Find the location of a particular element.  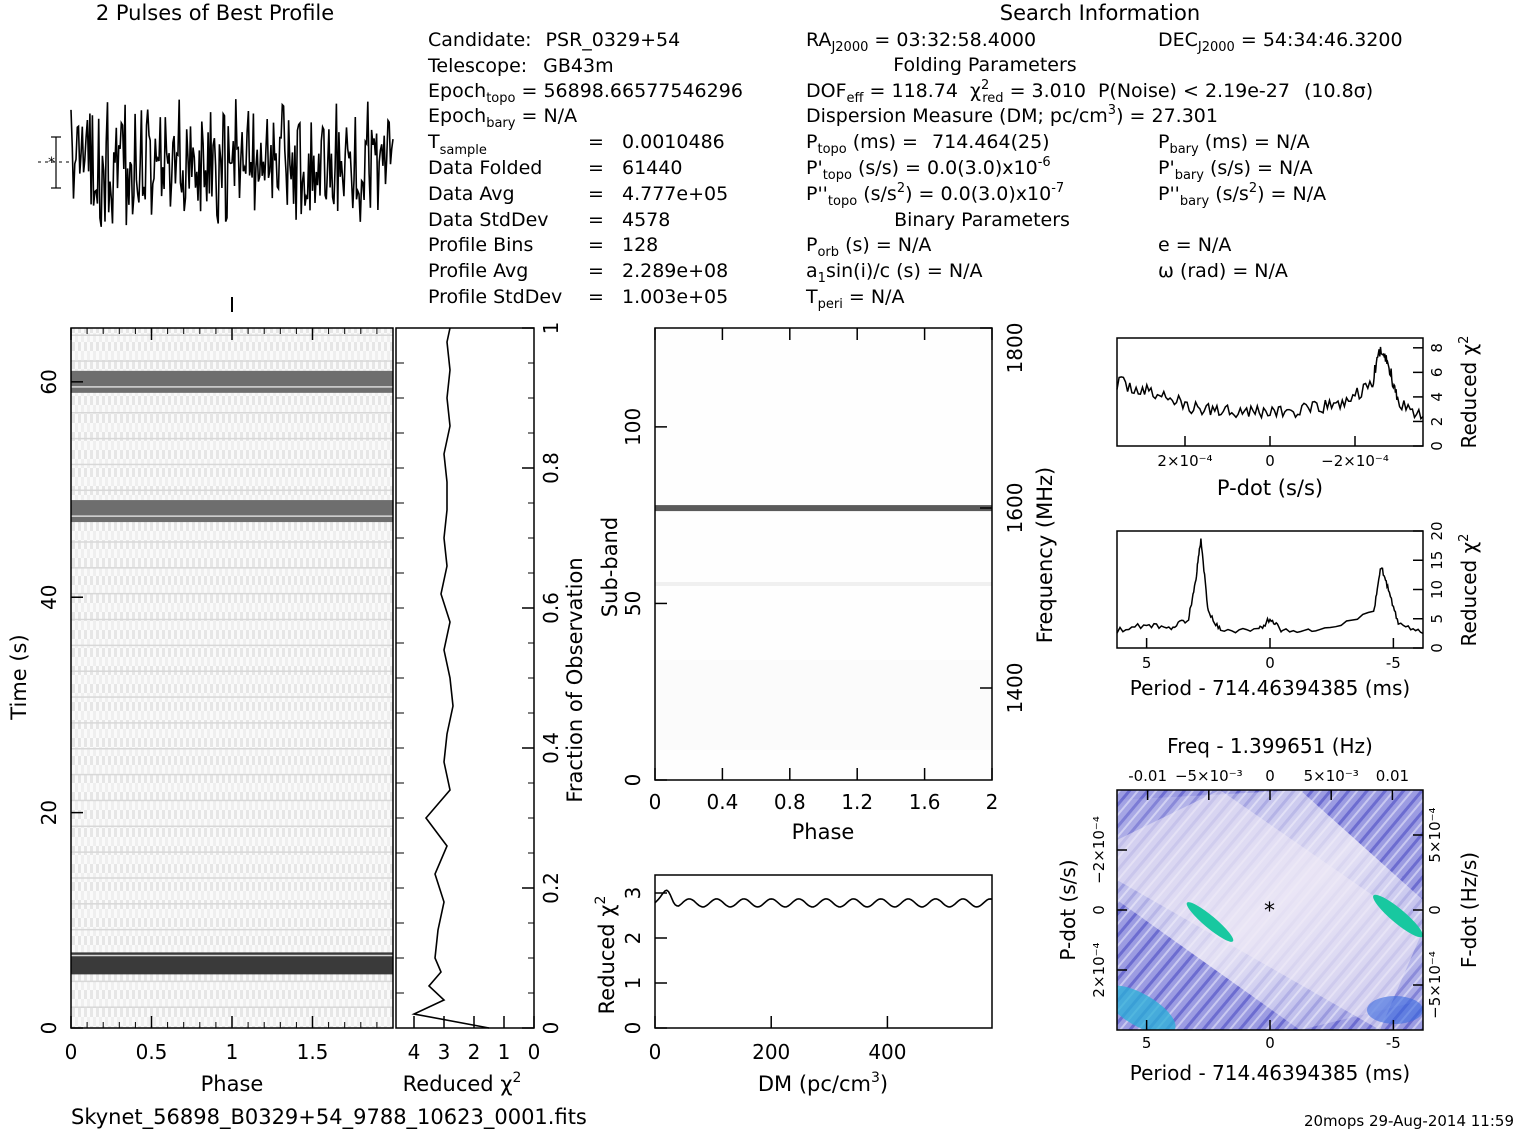

svg-text:Dispersion Measure (DM; pc/cm3: Dispersion Measure (DM; pc/cm3) = 27.301 is located at coordinates (1012, 115).